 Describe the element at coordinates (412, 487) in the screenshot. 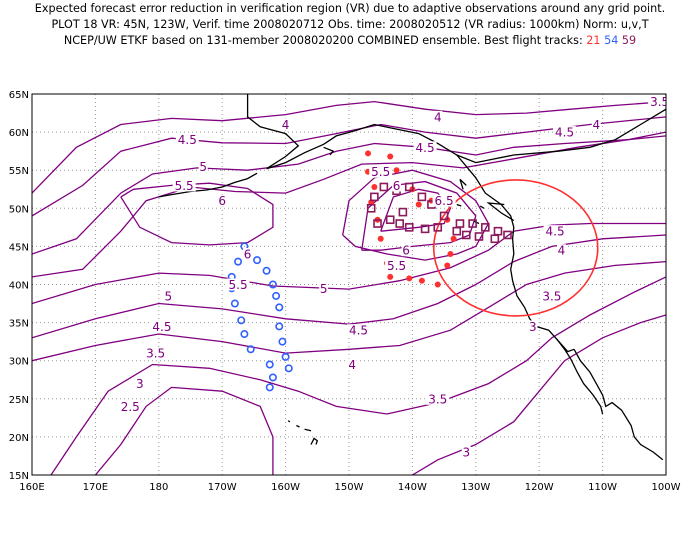

I see `lon-tick-label: 140W` at that location.